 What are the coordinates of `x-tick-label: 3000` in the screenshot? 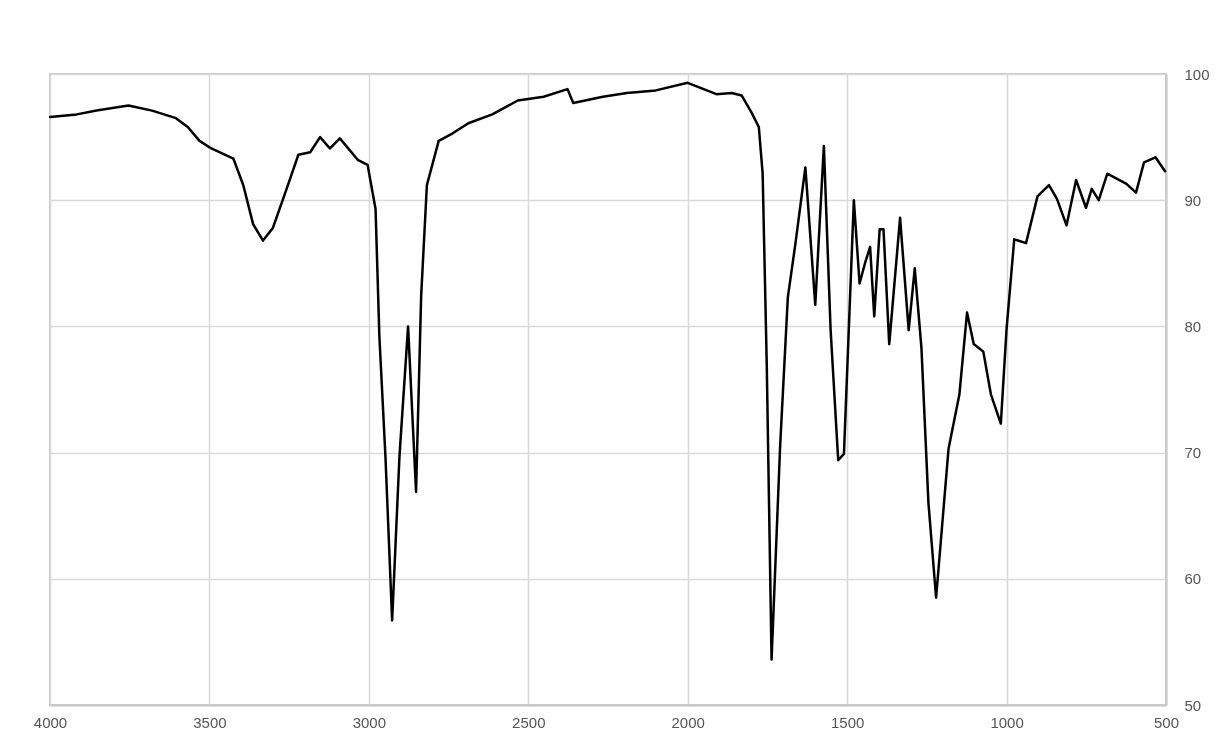 It's located at (369, 722).